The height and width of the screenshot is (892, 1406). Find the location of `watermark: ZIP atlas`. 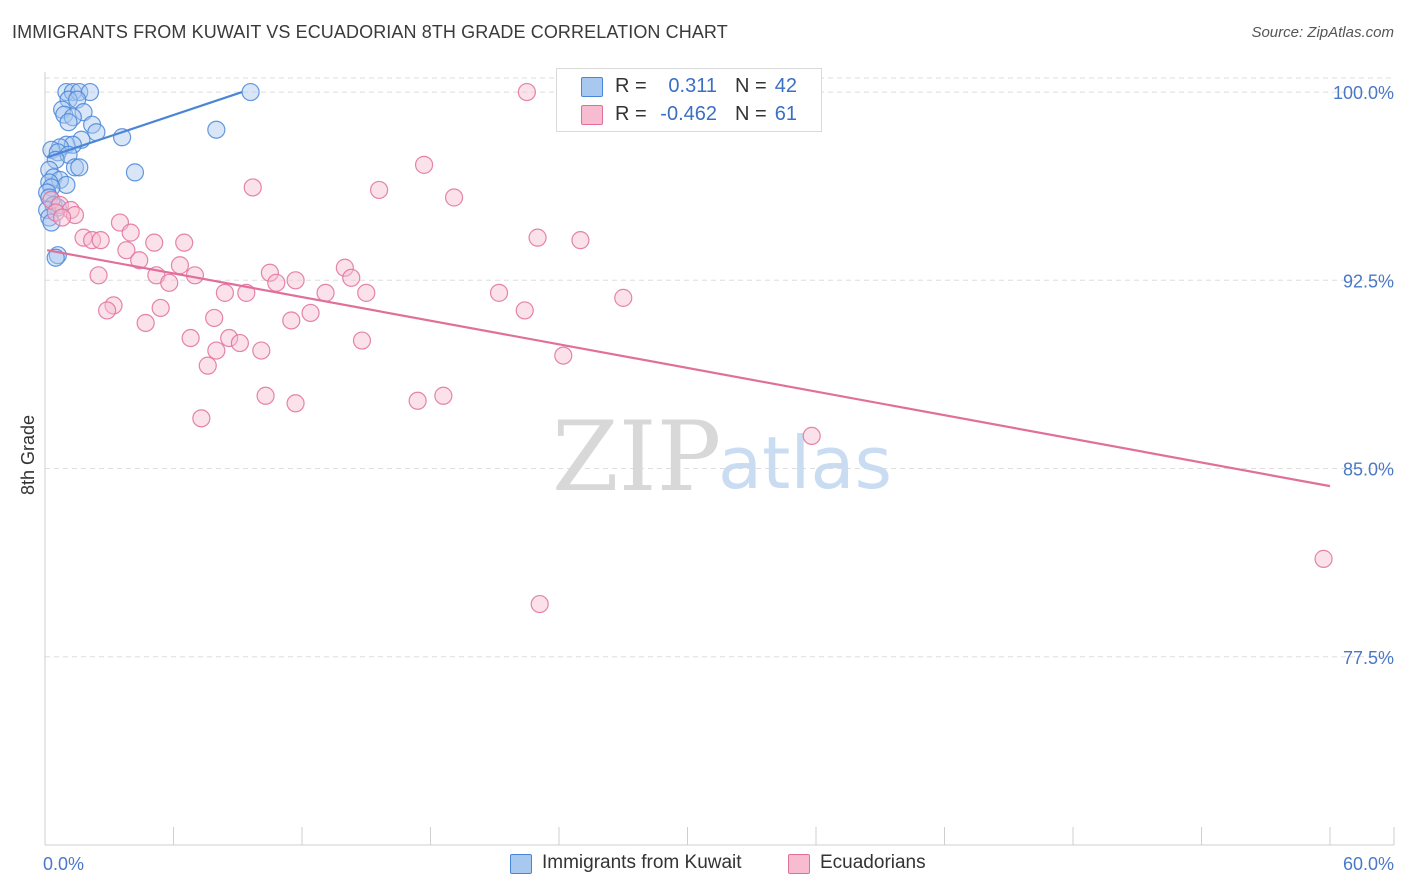

watermark: ZIP atlas is located at coordinates (722, 457).